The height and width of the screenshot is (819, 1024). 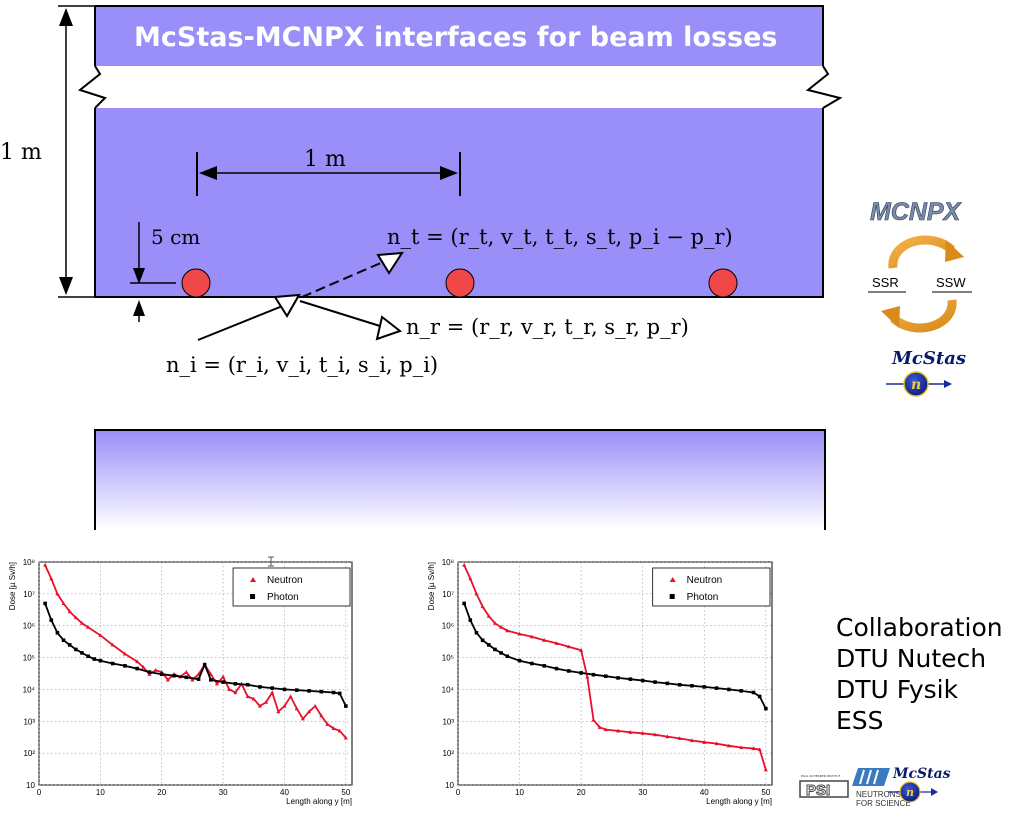 What do you see at coordinates (860, 720) in the screenshot?
I see `collaboration-line: ESS` at bounding box center [860, 720].